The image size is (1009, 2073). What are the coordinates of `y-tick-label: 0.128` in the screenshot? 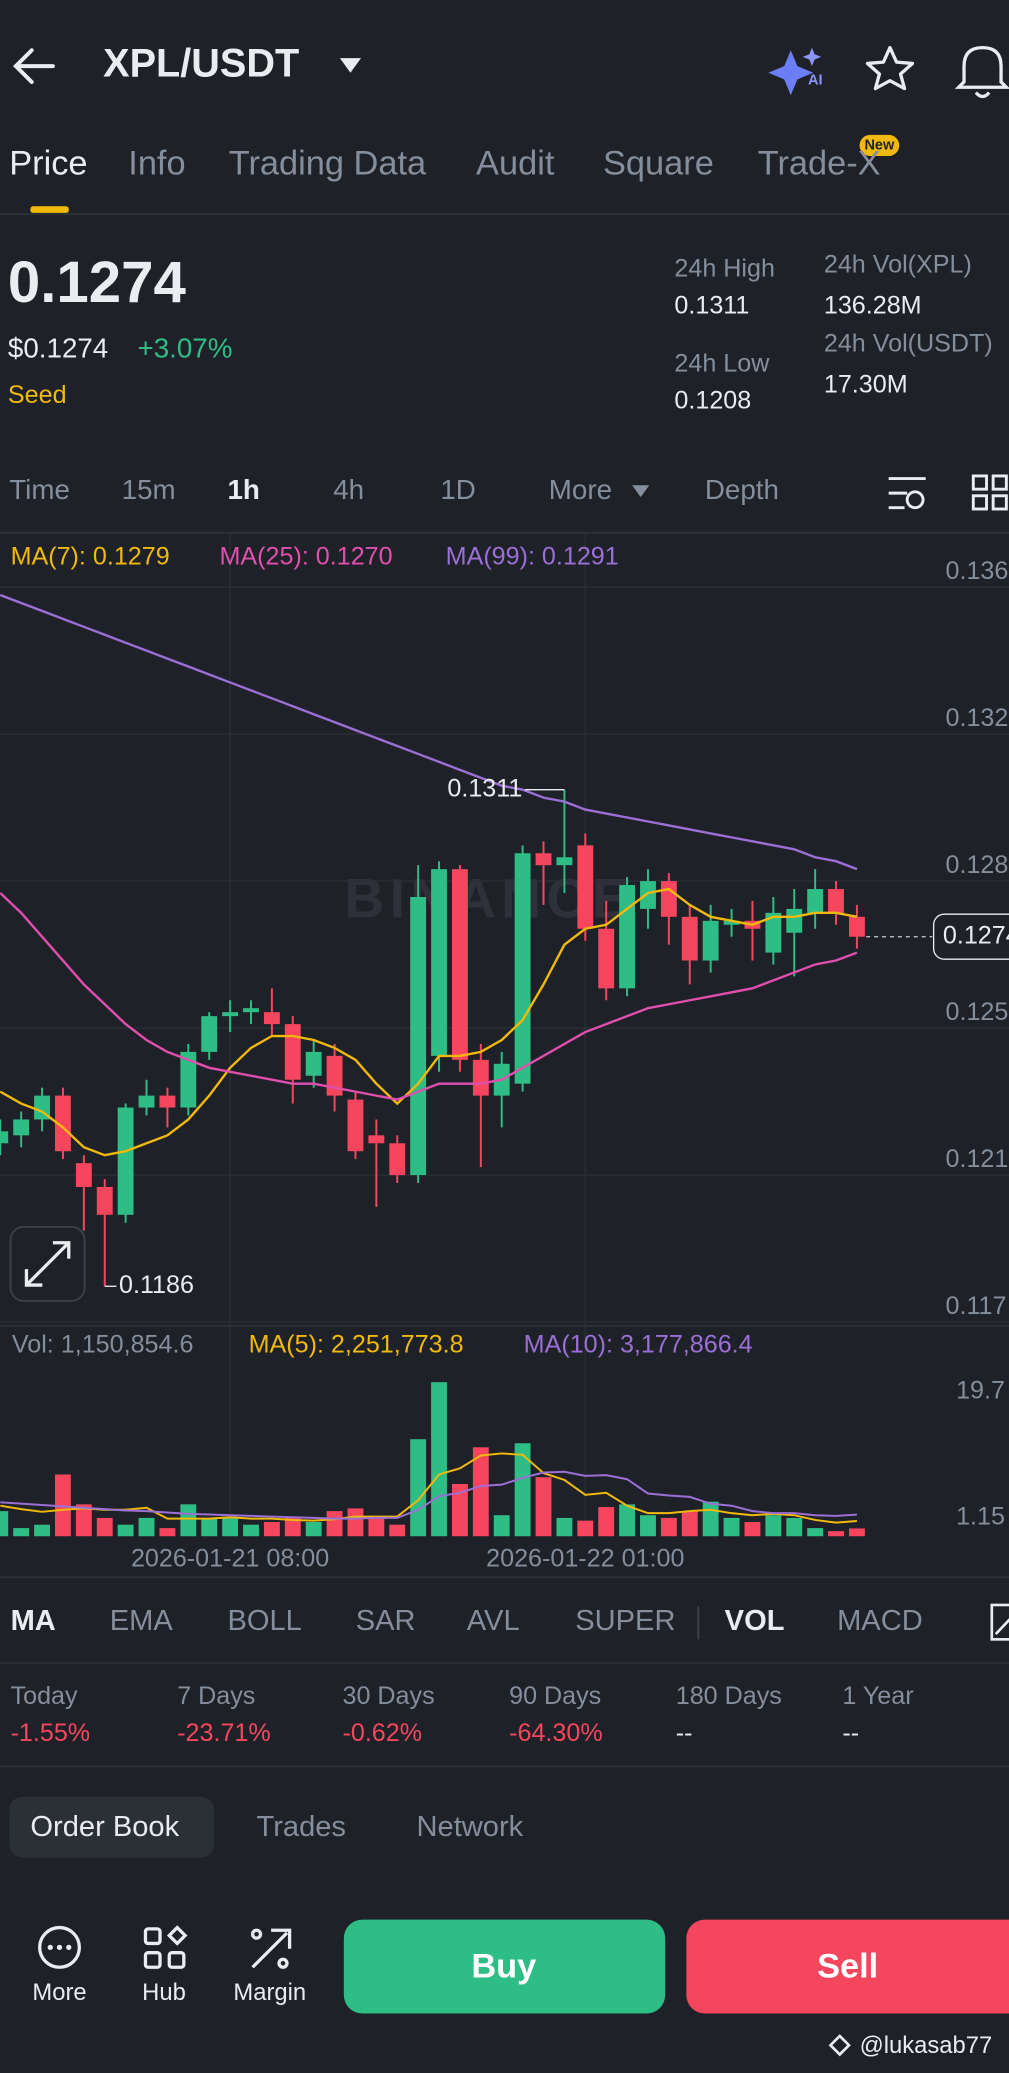 It's located at (977, 865).